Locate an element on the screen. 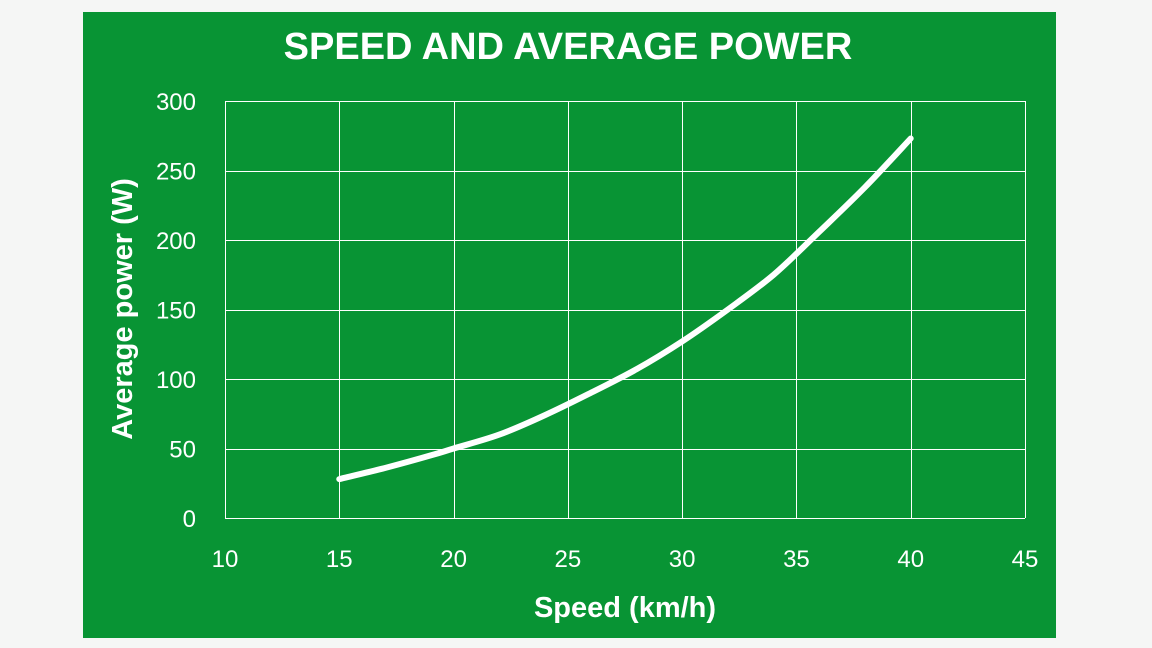 This screenshot has height=648, width=1152. y-axis-title: Average power (W) is located at coordinates (123, 309).